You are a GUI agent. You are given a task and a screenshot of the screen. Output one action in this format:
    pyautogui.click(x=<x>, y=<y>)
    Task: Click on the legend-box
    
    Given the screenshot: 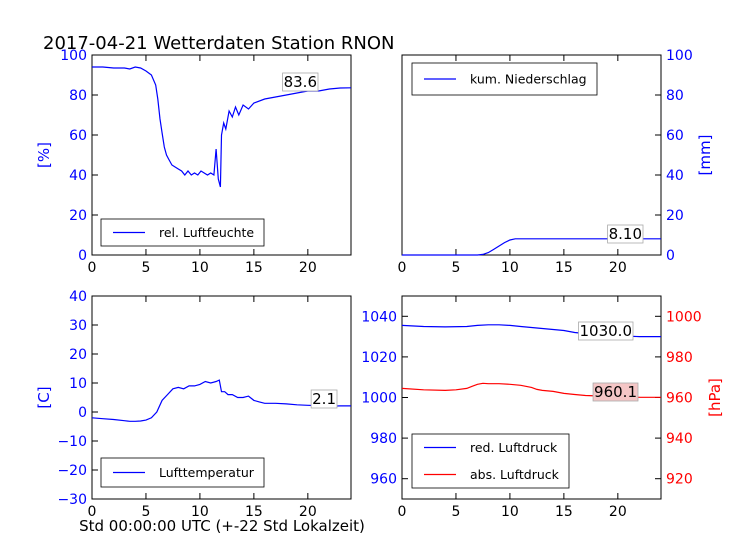 What is the action you would take?
    pyautogui.click(x=490, y=461)
    